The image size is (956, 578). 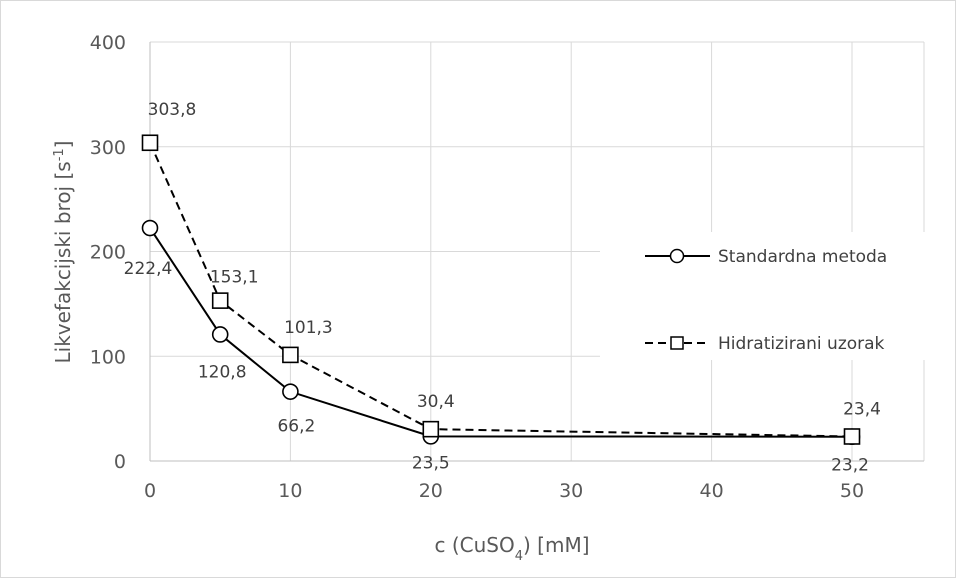 I want to click on legend-label-standardna: Standardna metoda, so click(x=802, y=257).